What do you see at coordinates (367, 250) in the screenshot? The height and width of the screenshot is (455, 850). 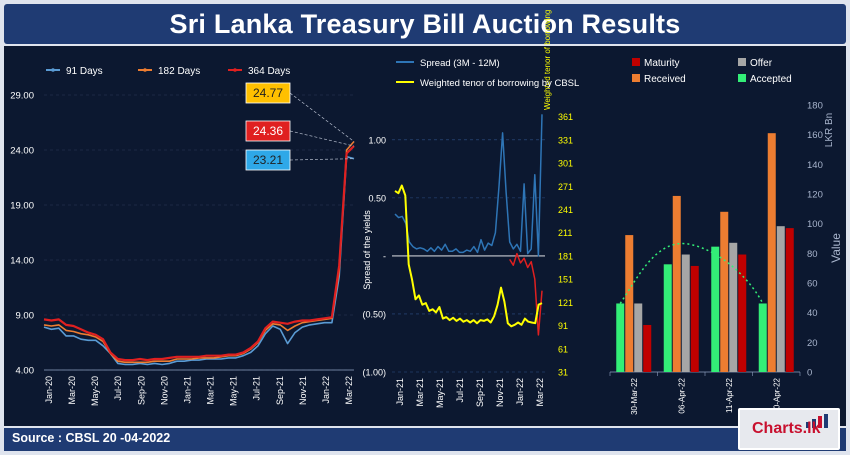 I see `y-left-axis-label: Spread of the yields` at bounding box center [367, 250].